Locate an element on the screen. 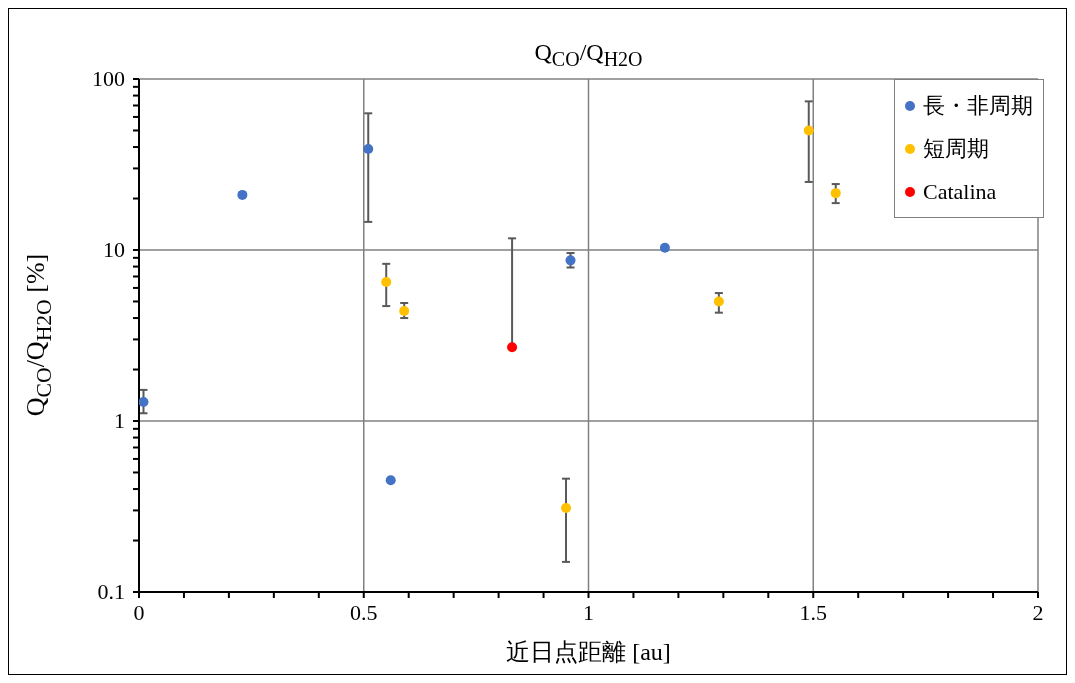  y-tick-label: 10 is located at coordinates (114, 249).